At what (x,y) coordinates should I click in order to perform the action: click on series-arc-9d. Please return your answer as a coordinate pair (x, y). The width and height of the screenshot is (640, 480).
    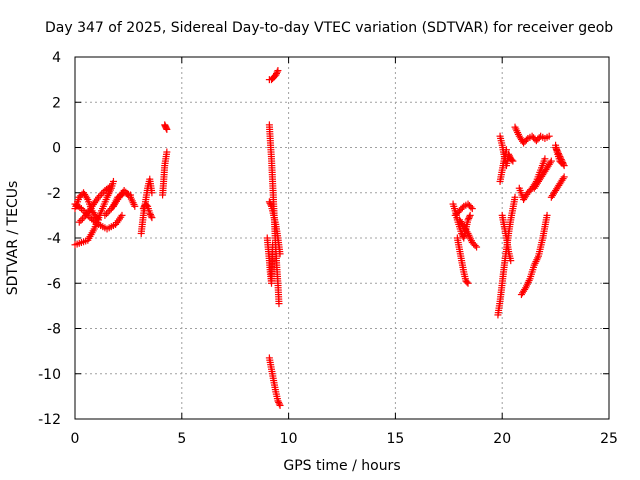
    Looking at the image, I should click on (270, 260).